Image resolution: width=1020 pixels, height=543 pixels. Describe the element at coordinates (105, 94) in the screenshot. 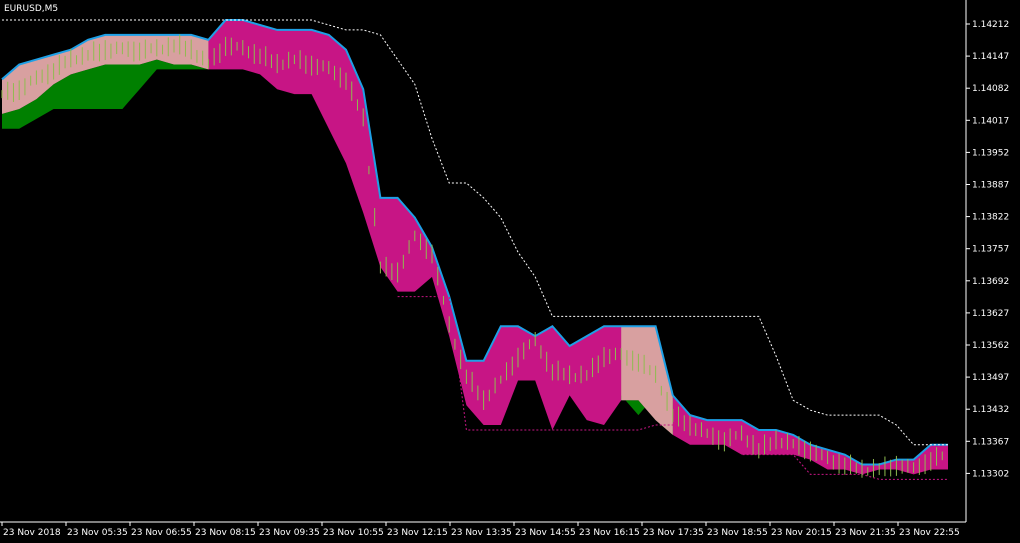

I see `bull-cloud-area` at that location.